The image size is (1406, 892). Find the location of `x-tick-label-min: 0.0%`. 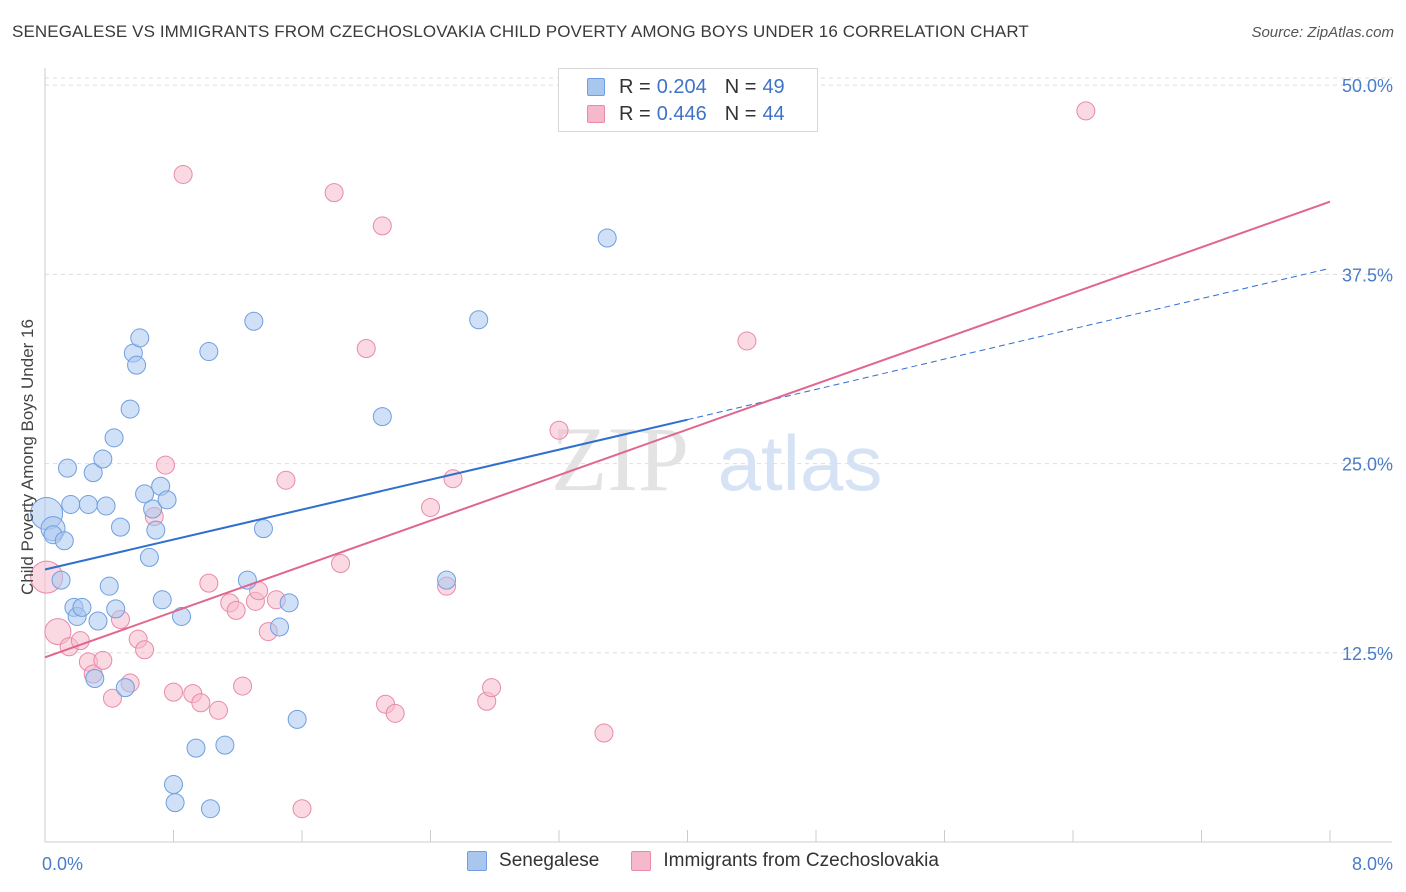

x-tick-label-min: 0.0% is located at coordinates (62, 864).